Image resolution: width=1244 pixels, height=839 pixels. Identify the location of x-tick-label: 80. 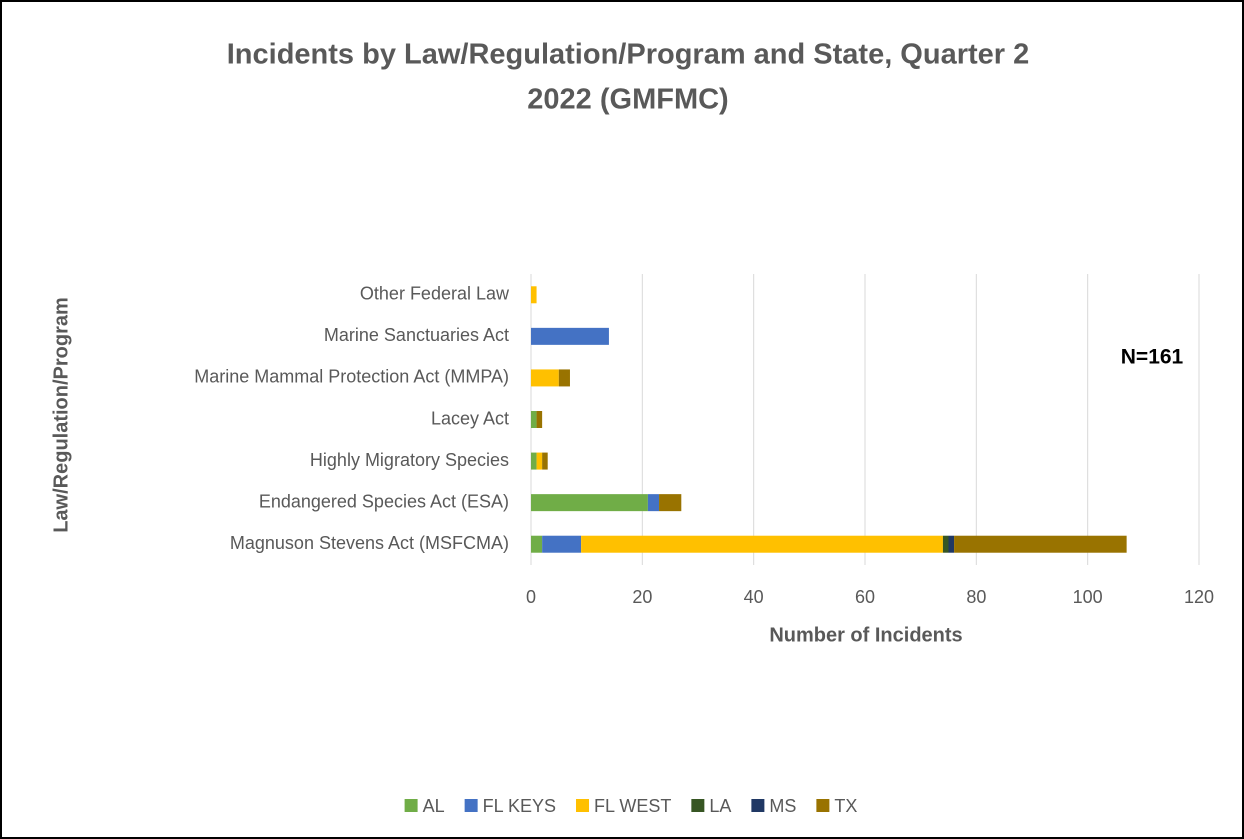
(976, 597).